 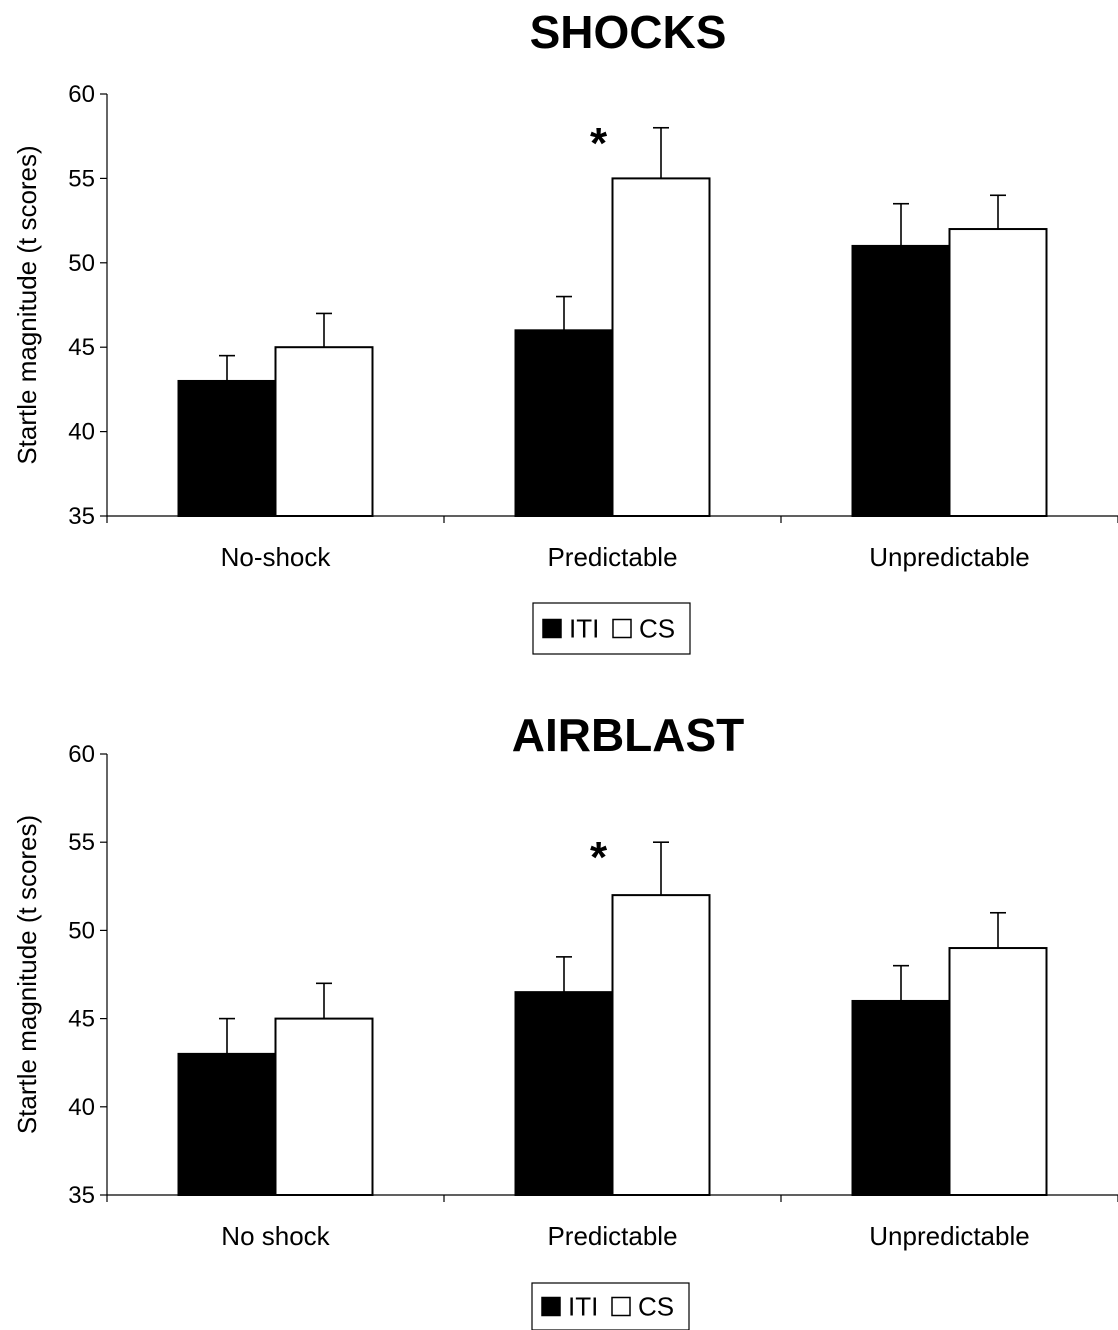 What do you see at coordinates (628, 735) in the screenshot?
I see `chart-title: AIRBLAST` at bounding box center [628, 735].